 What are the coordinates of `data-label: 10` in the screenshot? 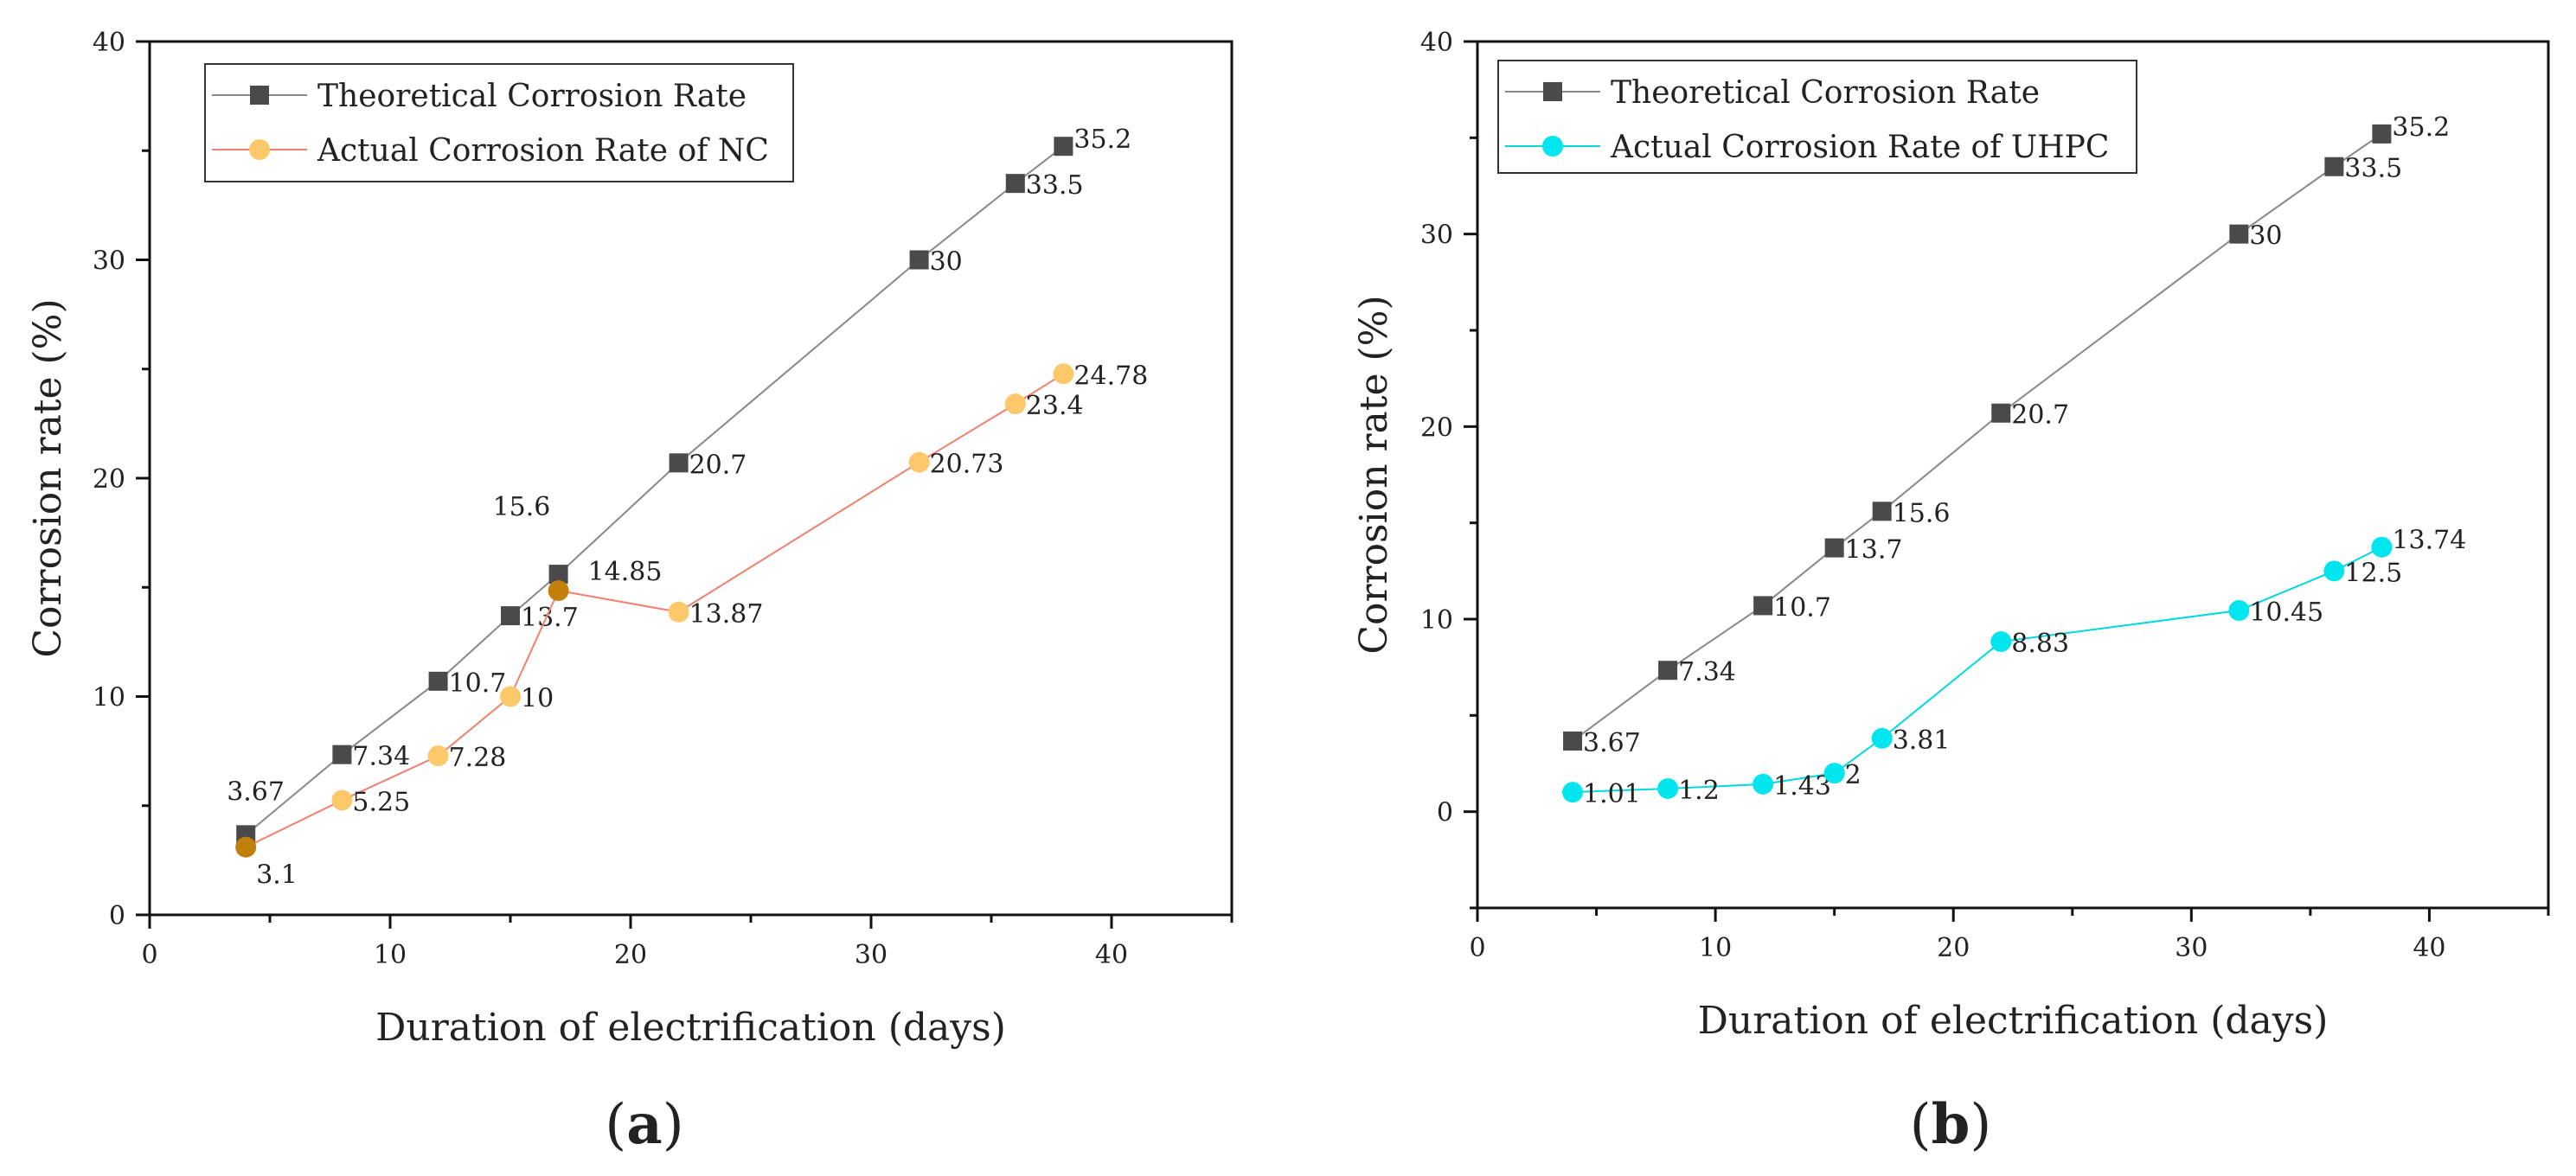 It's located at (537, 699).